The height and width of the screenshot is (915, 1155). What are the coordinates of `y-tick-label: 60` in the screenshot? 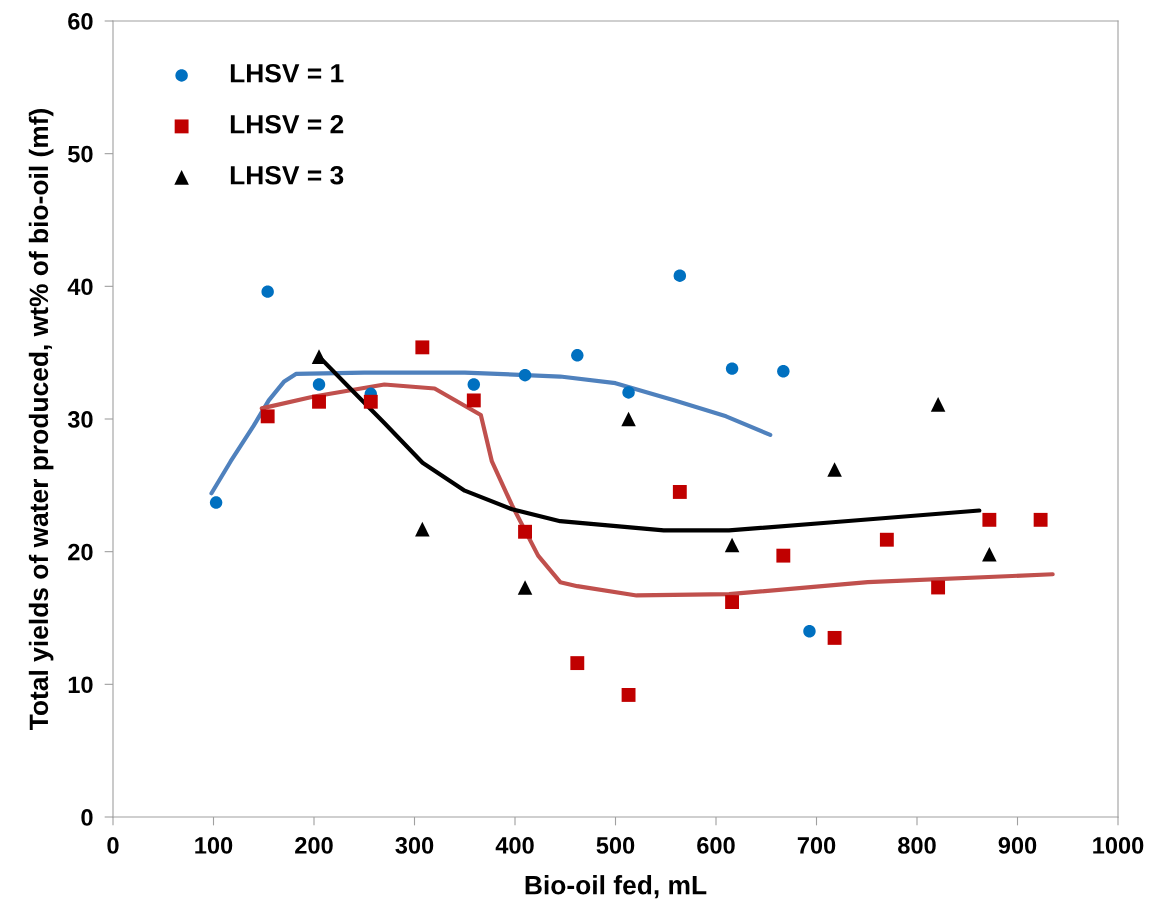 It's located at (80, 21).